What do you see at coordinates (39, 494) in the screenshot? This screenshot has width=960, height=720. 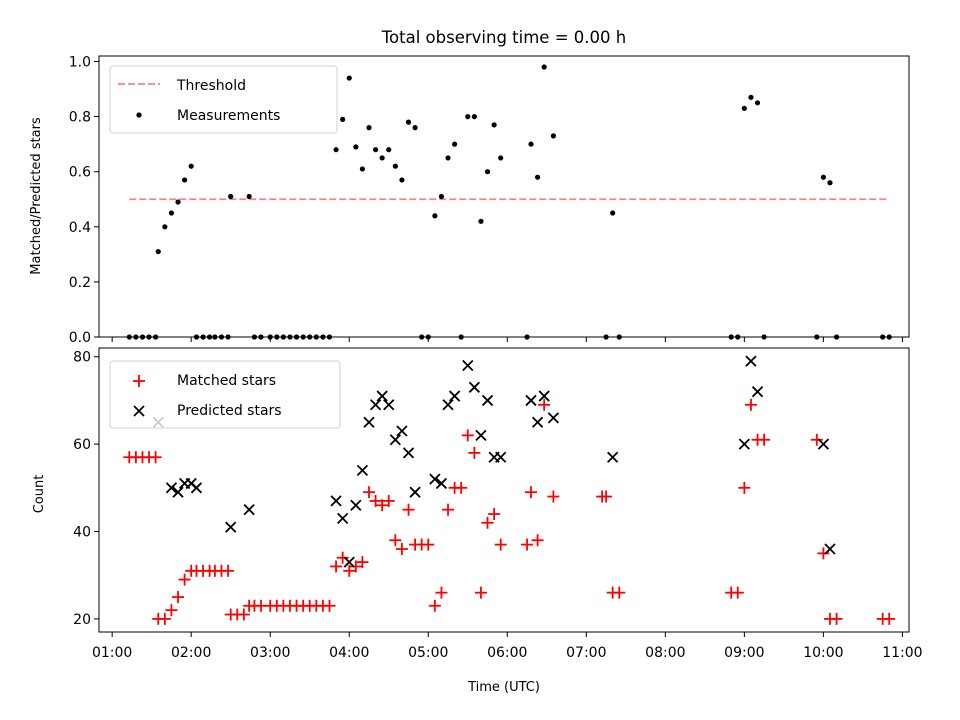 I see `bottom-y-axis-label: Count` at bounding box center [39, 494].